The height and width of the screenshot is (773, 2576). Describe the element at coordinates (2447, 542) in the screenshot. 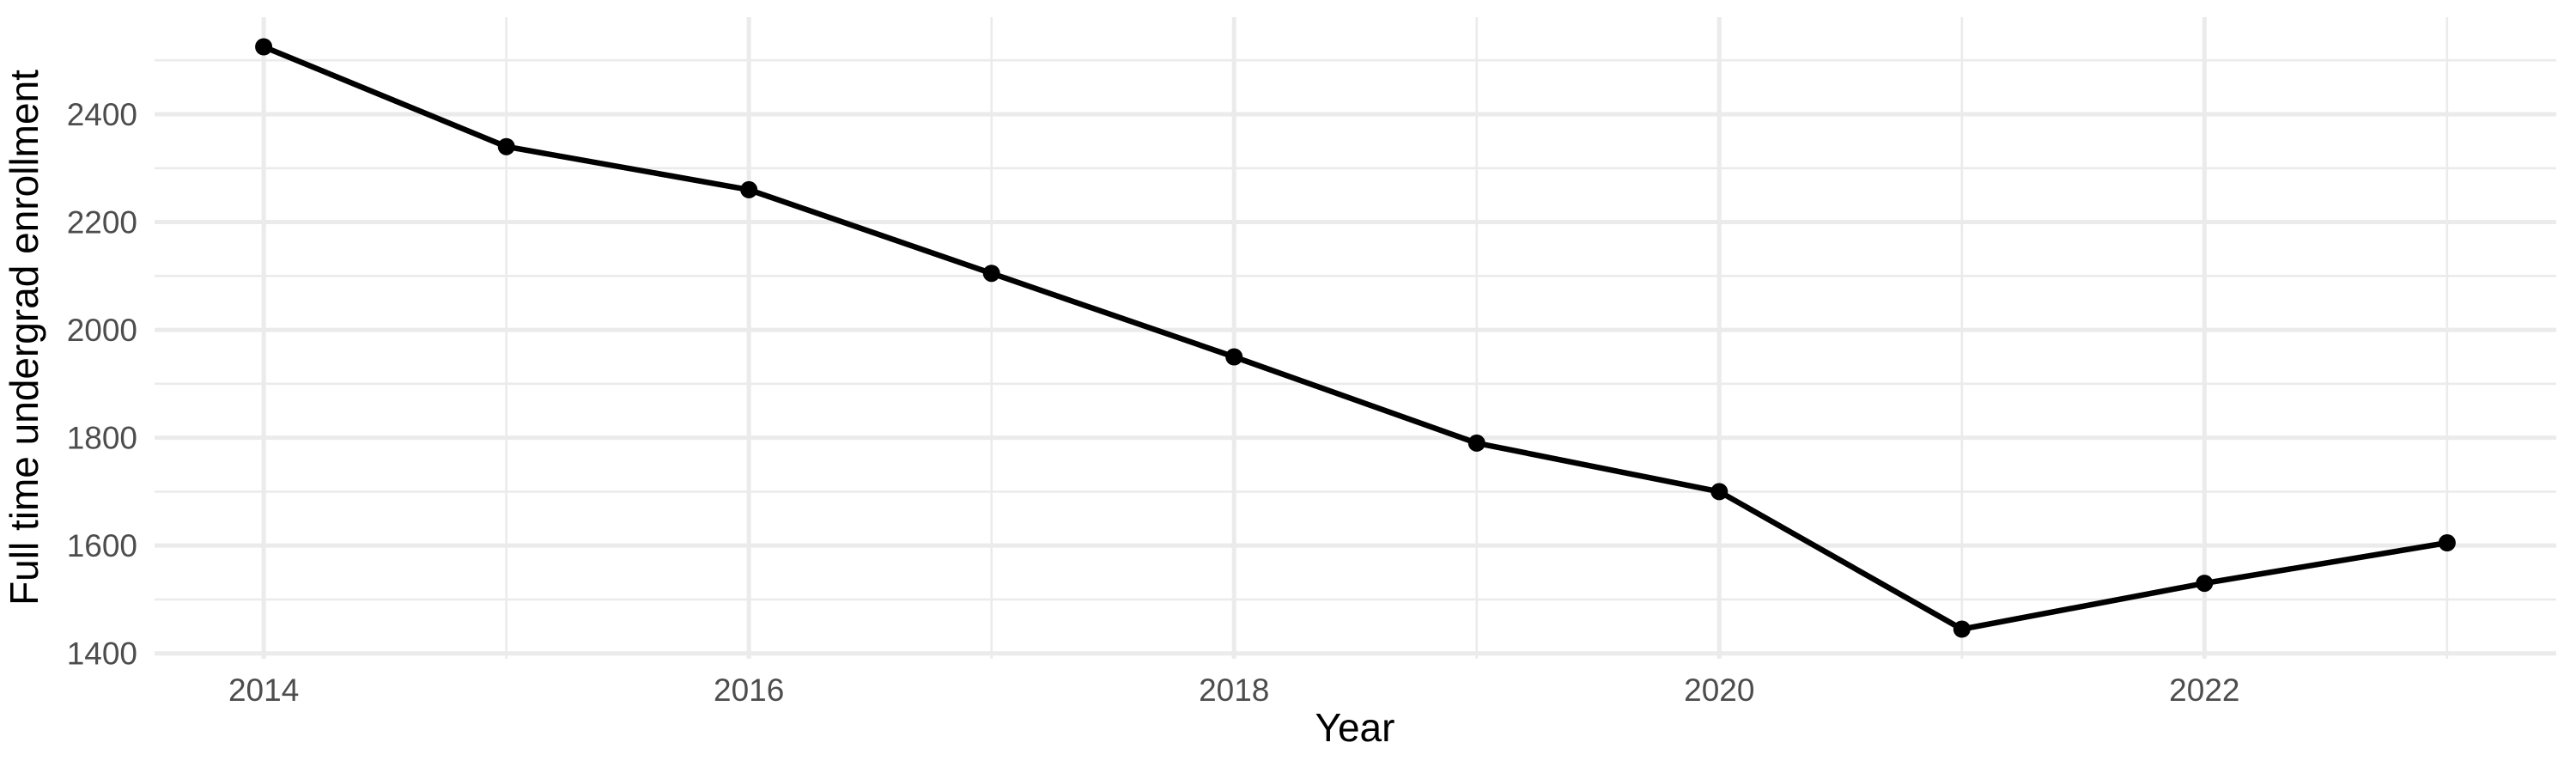

I see `data-point-2023` at that location.